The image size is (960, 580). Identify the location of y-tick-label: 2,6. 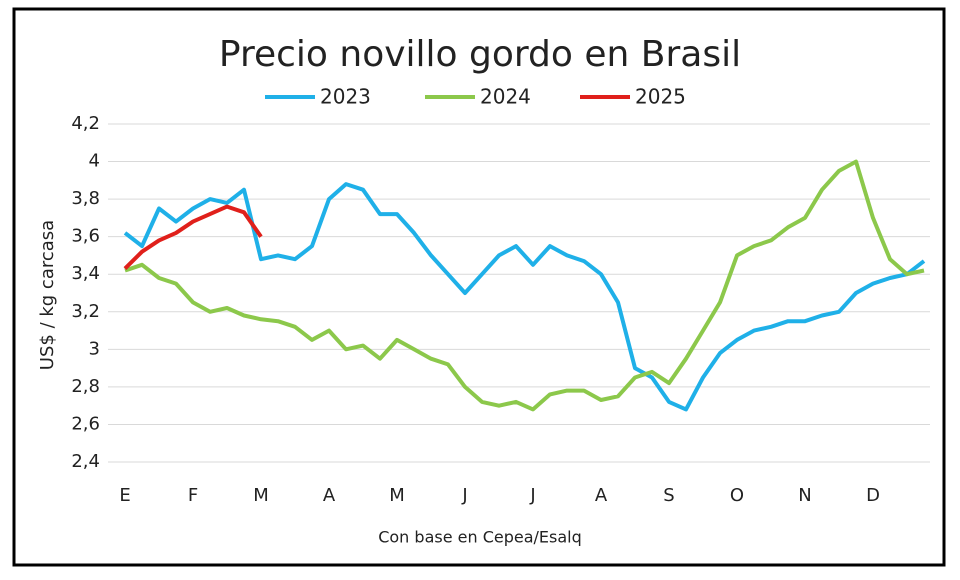
(85, 423).